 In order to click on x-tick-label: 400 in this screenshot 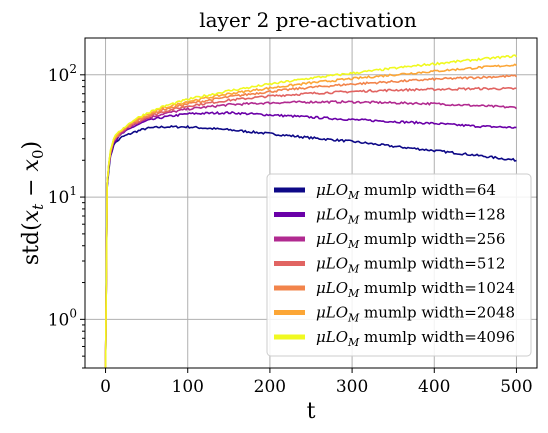, I will do `click(434, 387)`.